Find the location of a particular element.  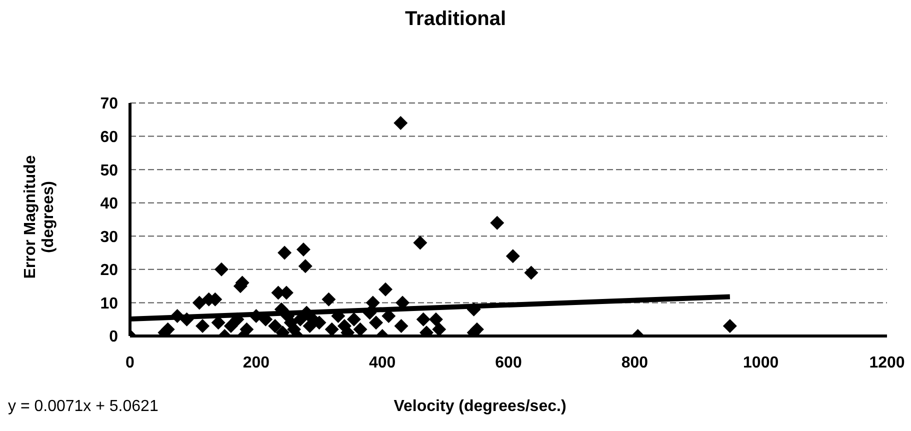

x-tick-label: 600 is located at coordinates (508, 363).